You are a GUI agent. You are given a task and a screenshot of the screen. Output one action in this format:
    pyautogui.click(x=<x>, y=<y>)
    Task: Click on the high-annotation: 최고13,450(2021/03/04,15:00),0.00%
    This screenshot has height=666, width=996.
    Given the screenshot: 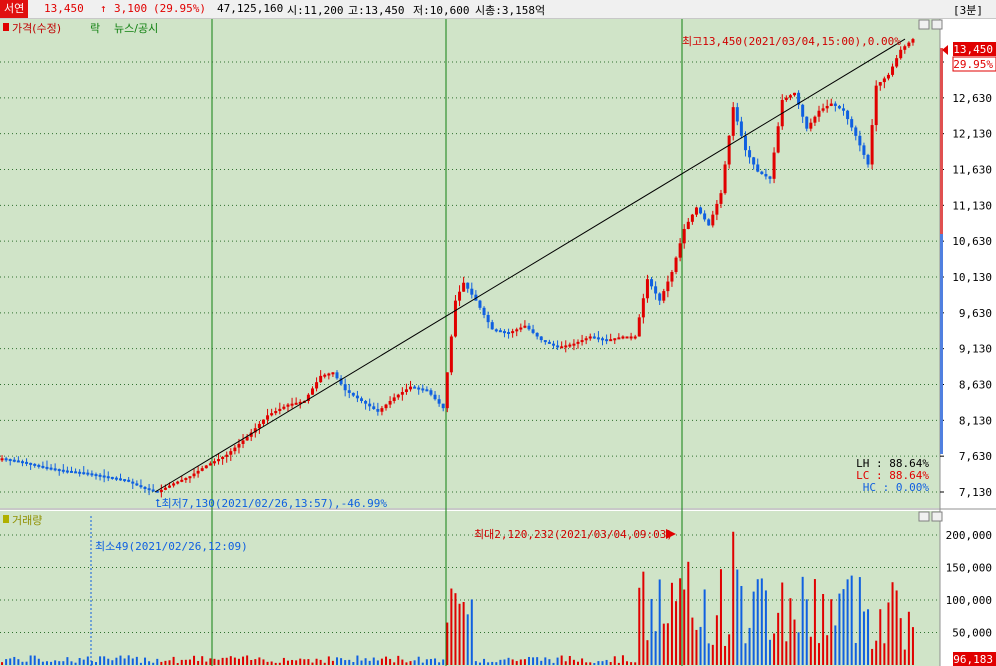 What is the action you would take?
    pyautogui.click(x=791, y=41)
    